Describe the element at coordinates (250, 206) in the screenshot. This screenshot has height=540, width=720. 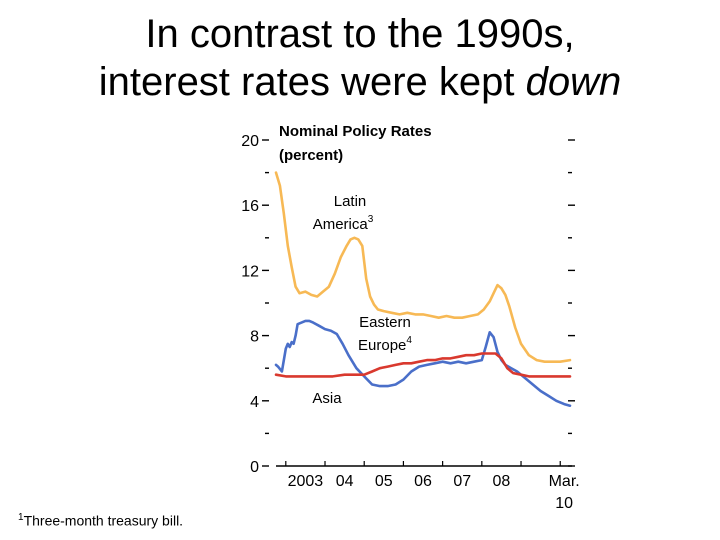
I see `y-axis-tick-label: 16` at that location.